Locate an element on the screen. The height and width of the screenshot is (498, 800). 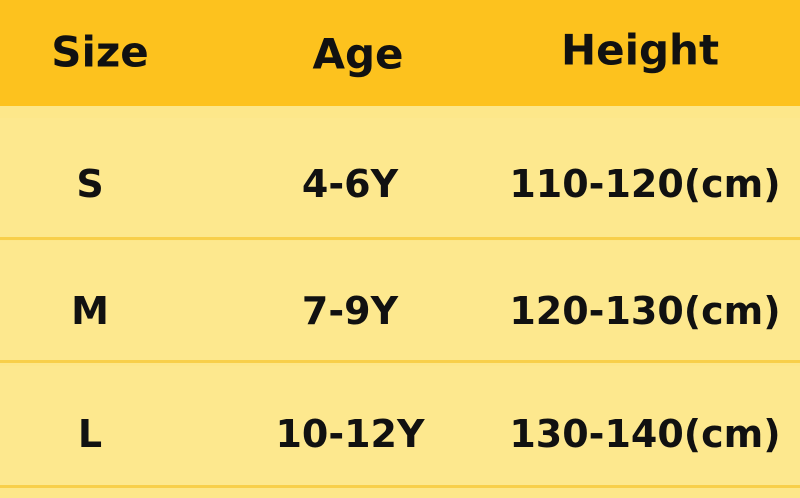
table-cell: L is located at coordinates (90, 434).